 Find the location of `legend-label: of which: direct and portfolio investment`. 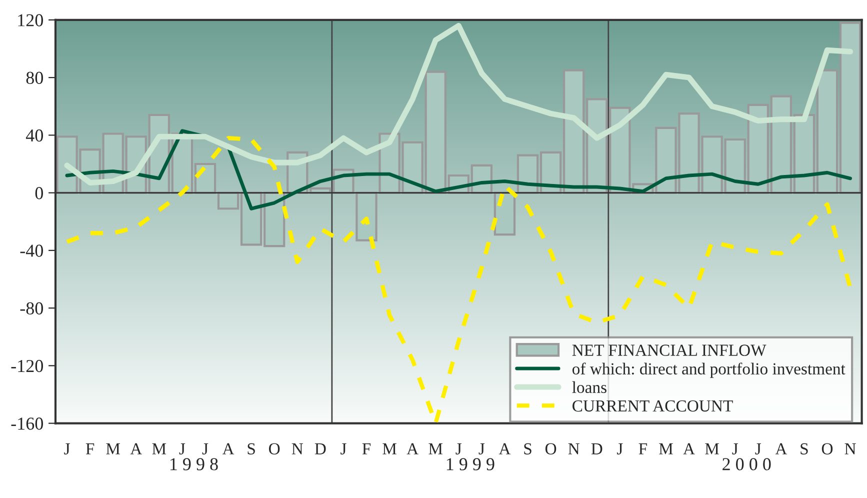

legend-label: of which: direct and portfolio investment is located at coordinates (709, 370).